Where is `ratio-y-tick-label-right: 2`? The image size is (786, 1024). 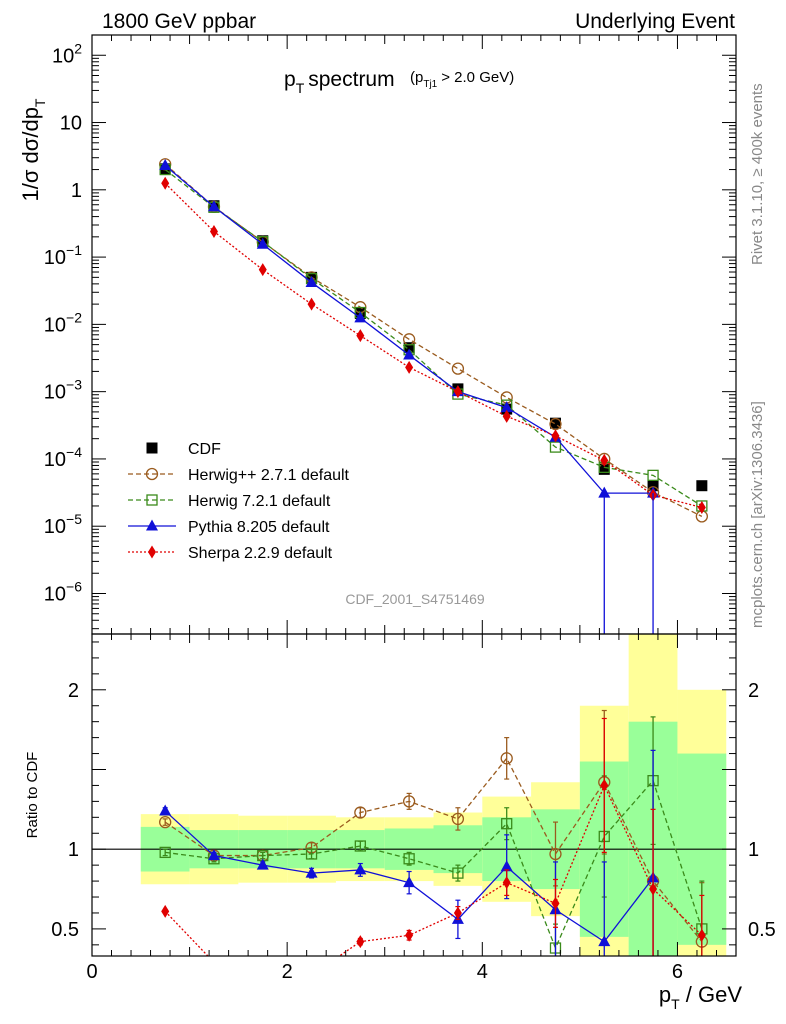
ratio-y-tick-label-right: 2 is located at coordinates (753, 691).